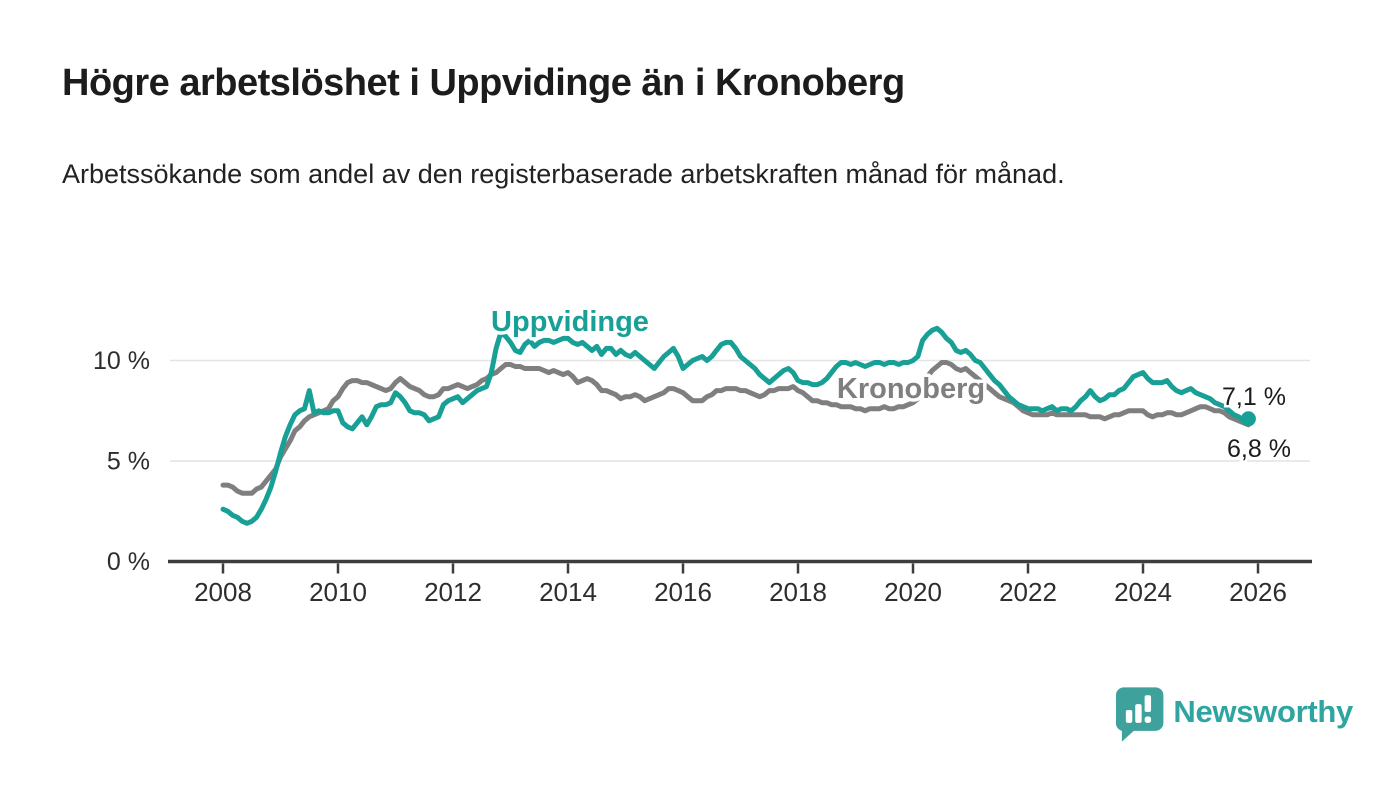 Image resolution: width=1400 pixels, height=794 pixels. I want to click on uppvidinge-series-label: Uppvidinge, so click(570, 322).